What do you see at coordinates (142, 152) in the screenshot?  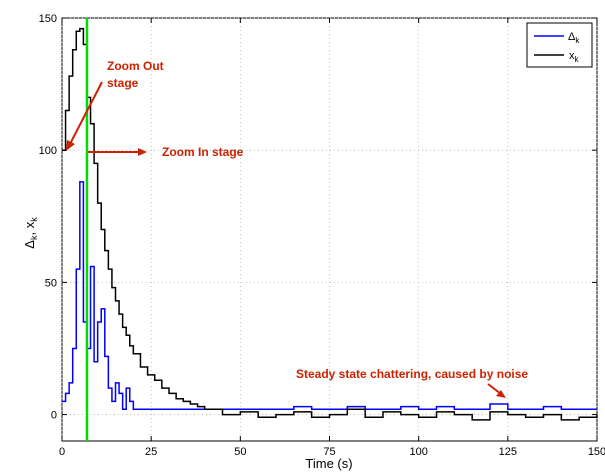 I see `annotation-zoom-in-arrowhead` at bounding box center [142, 152].